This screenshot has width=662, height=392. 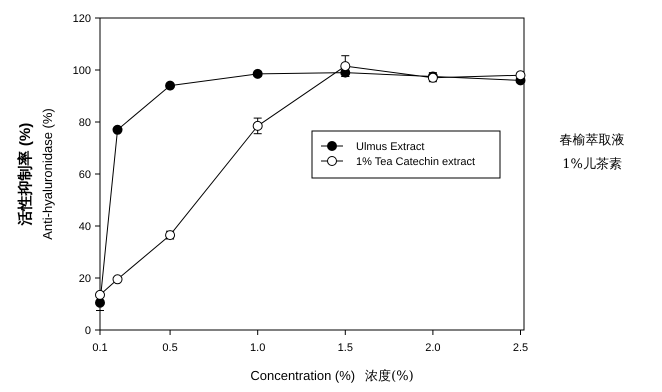 I want to click on x-tick-label: 2.0, so click(x=433, y=348).